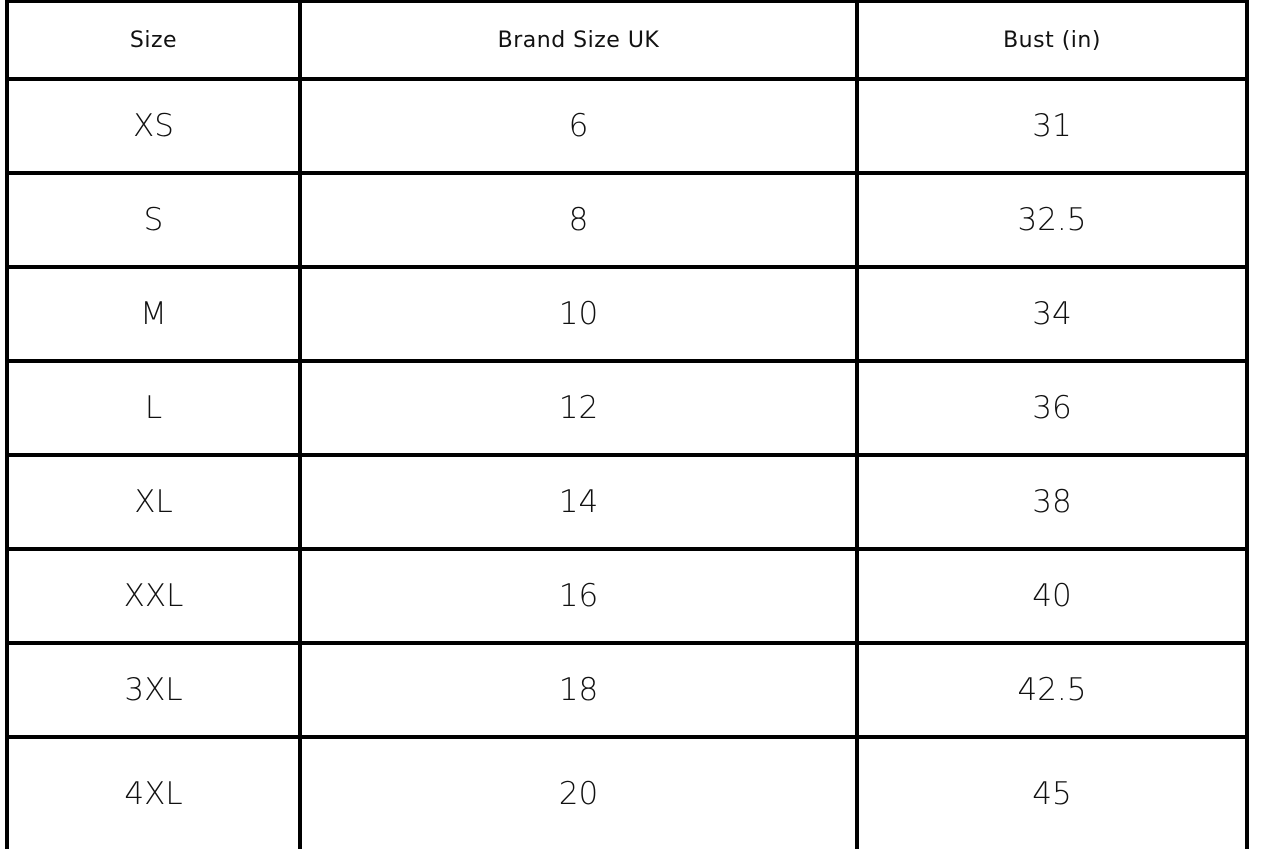 The width and height of the screenshot is (1273, 849). Describe the element at coordinates (578, 220) in the screenshot. I see `brand-size-uk-cell: 8` at that location.